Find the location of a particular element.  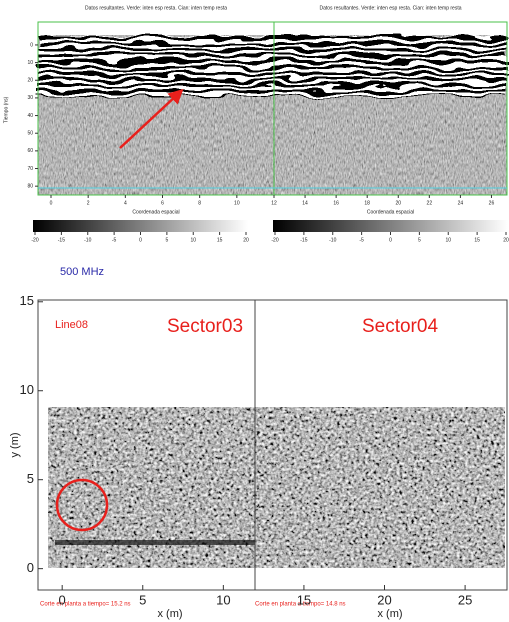

x-tick-label: 5 is located at coordinates (142, 599).